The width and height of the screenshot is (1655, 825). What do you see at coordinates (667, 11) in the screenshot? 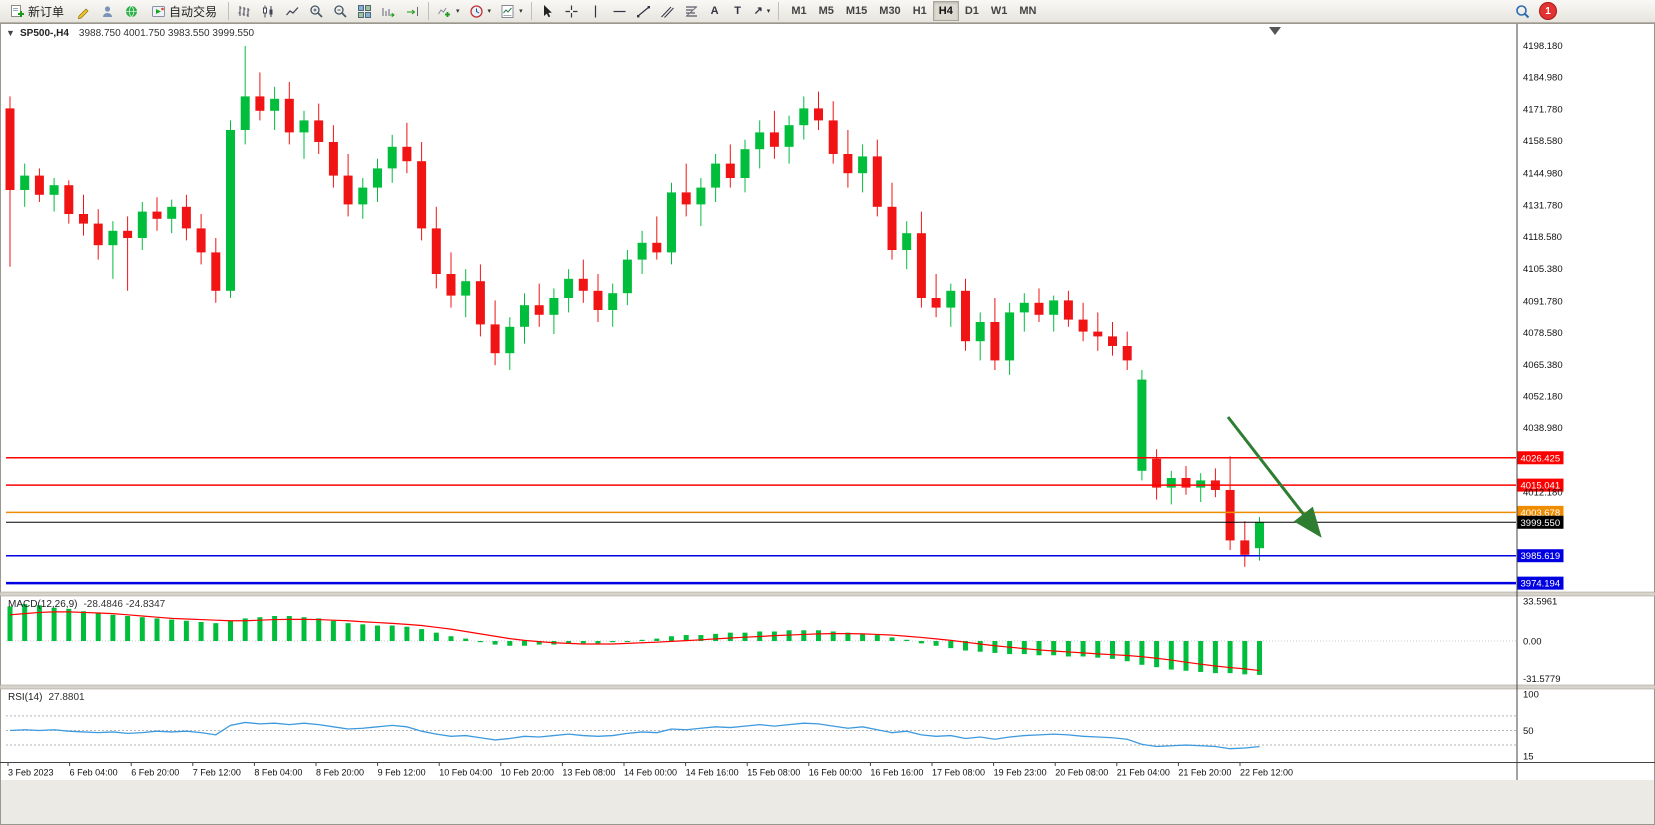
I see `channel-button` at bounding box center [667, 11].